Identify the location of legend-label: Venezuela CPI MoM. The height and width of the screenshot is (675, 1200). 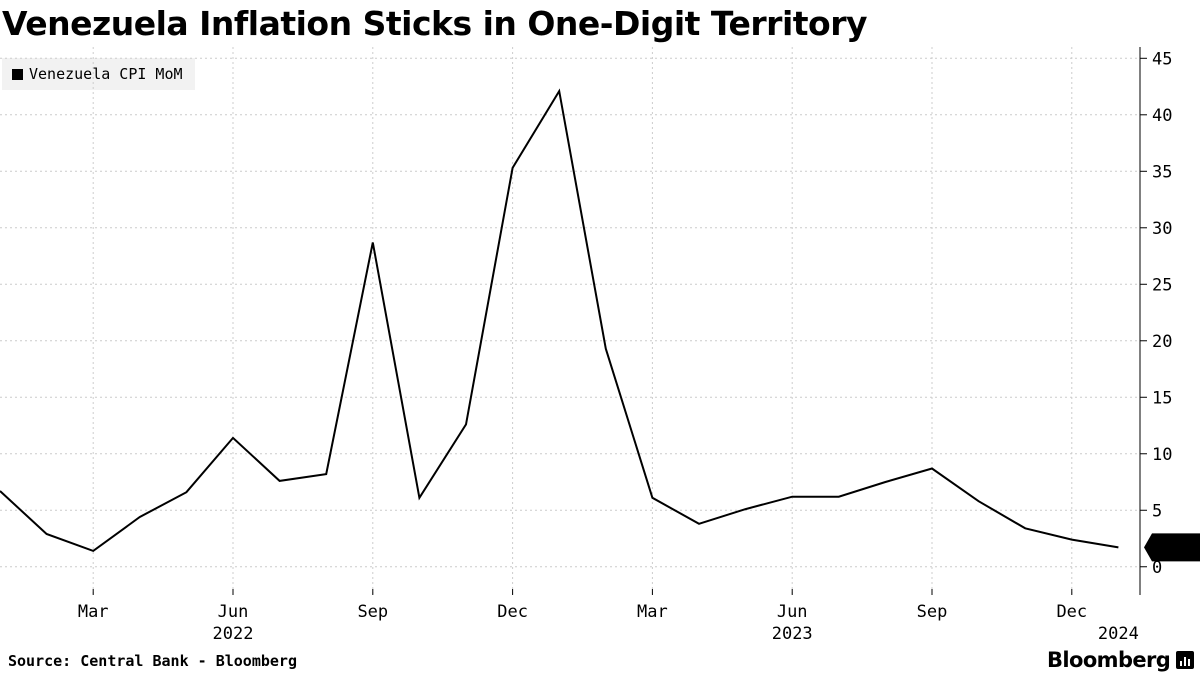
(106, 74).